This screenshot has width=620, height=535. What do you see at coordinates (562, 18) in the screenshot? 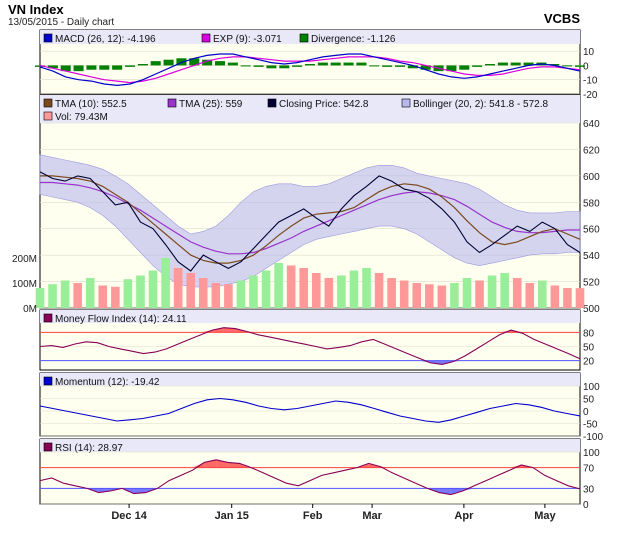
I see `data-source-label: VCBS` at bounding box center [562, 18].